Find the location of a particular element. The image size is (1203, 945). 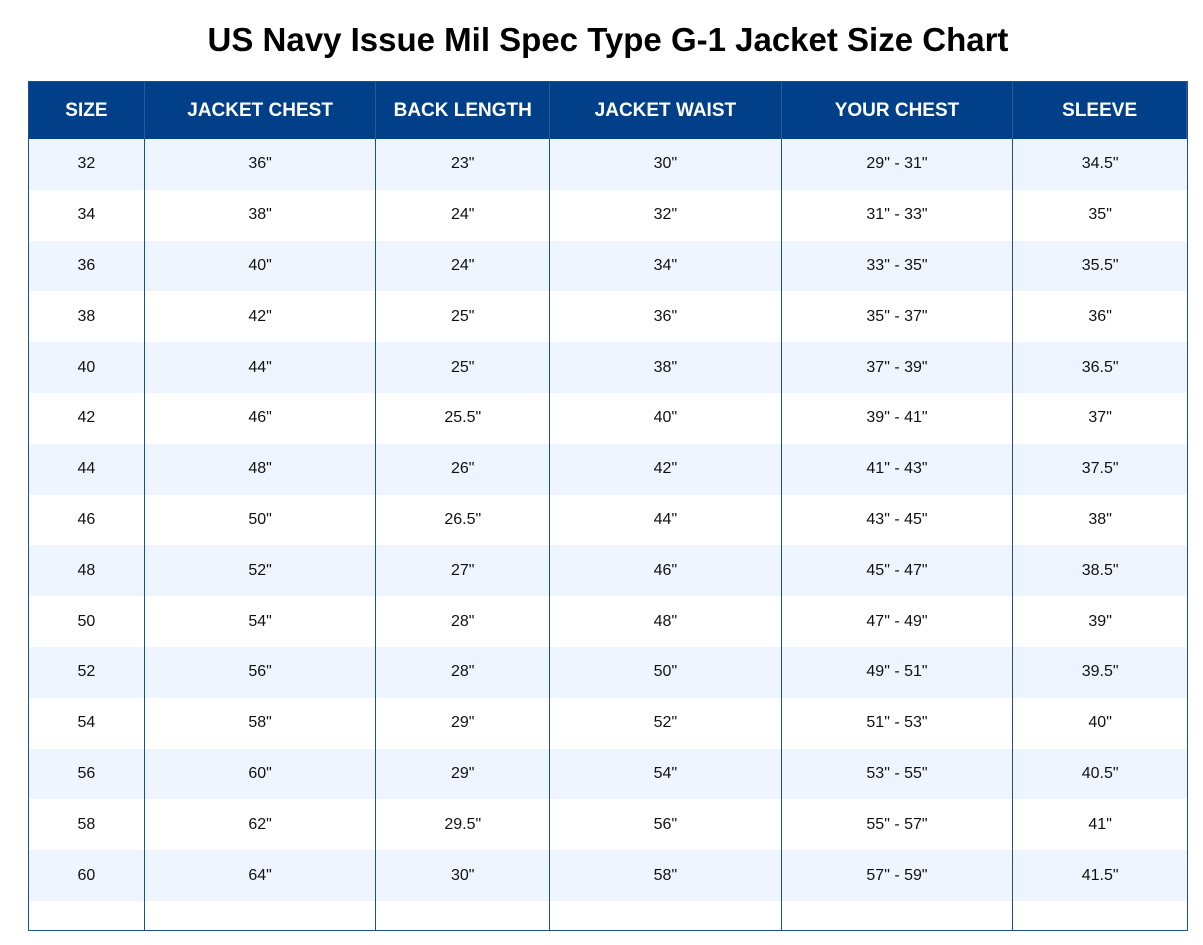

table-cell: 43" - 45" is located at coordinates (898, 520).